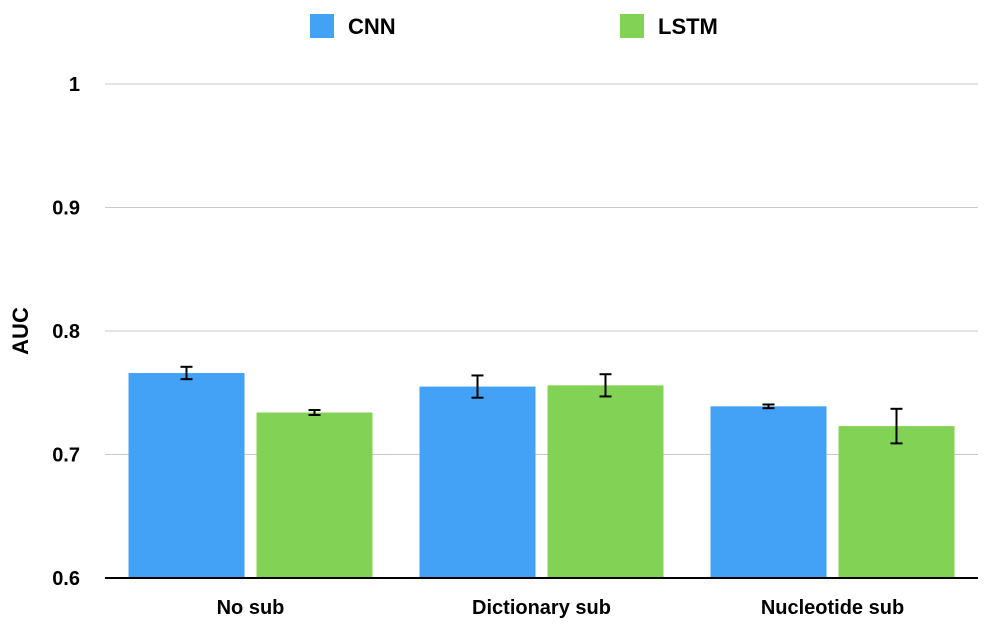 The width and height of the screenshot is (992, 634). Describe the element at coordinates (66, 579) in the screenshot. I see `y-tick-label: 0.6` at that location.